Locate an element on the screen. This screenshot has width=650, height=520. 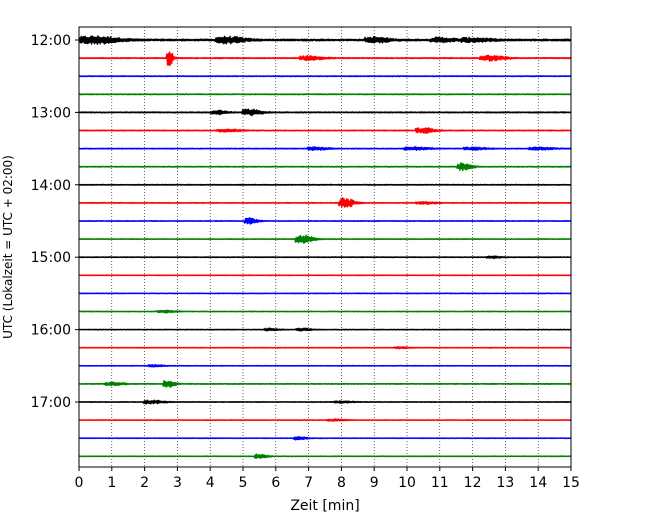
x-tick-label: 8 is located at coordinates (341, 483).